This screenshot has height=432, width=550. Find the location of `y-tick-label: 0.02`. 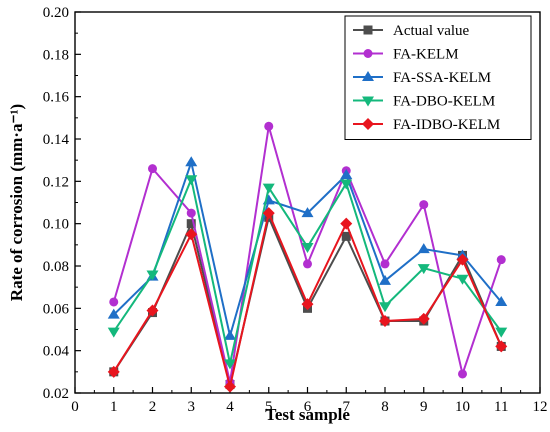

y-tick-label: 0.02 is located at coordinates (56, 394).